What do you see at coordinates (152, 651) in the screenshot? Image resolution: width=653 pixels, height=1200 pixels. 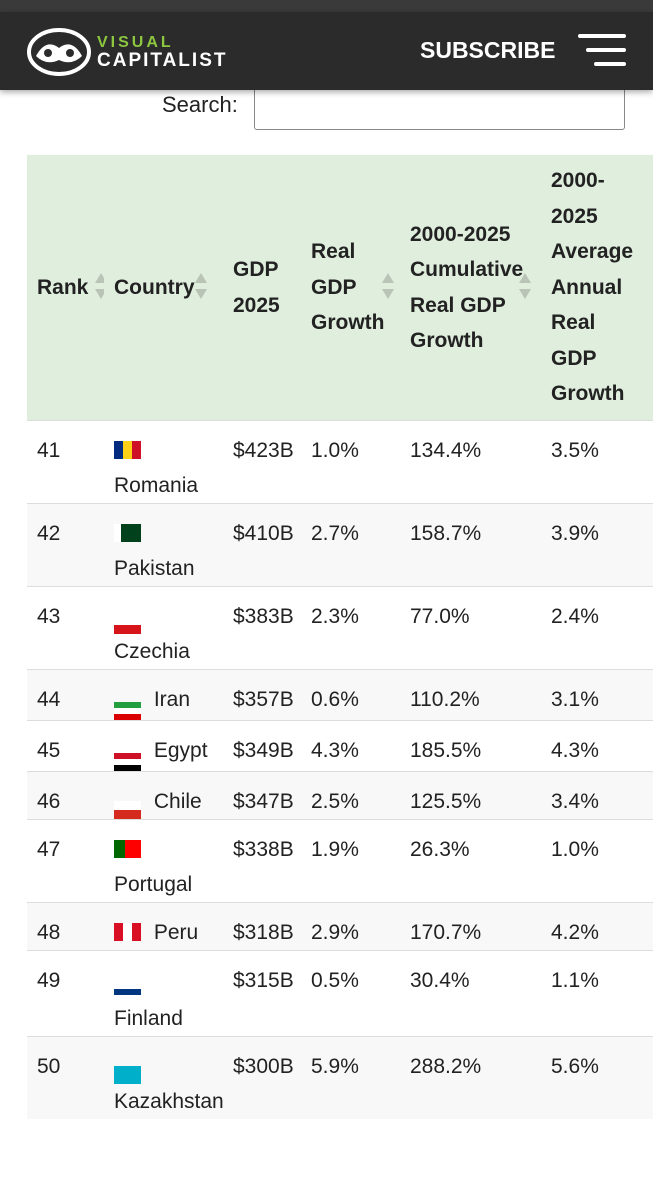 I see `country-name: Czechia` at bounding box center [152, 651].